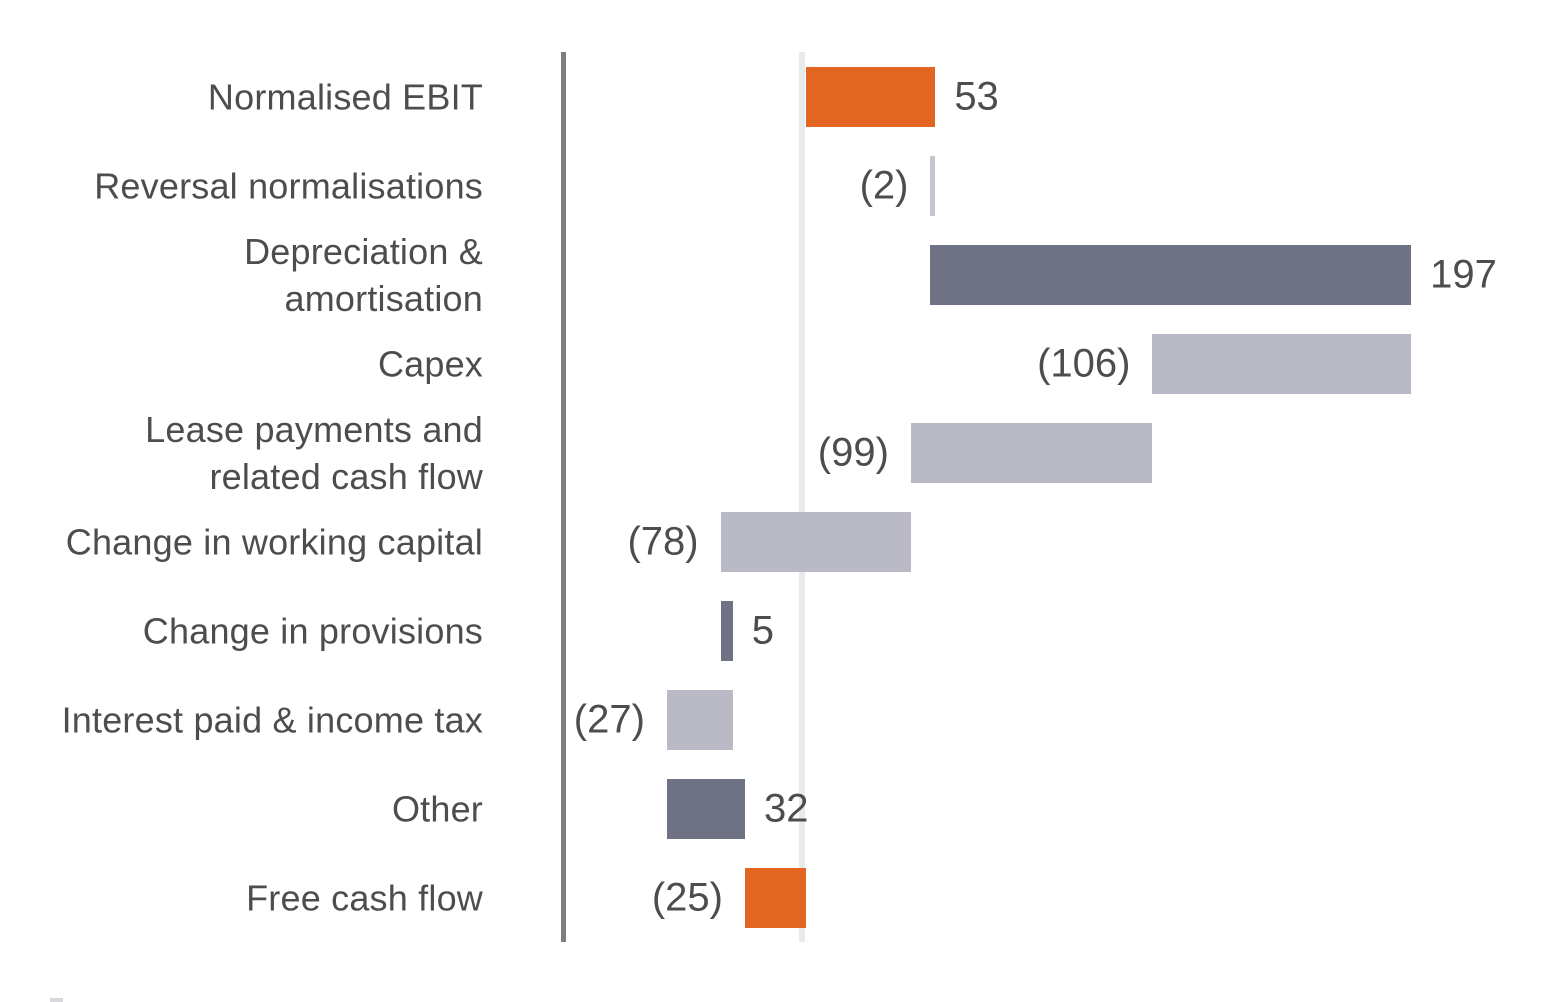  What do you see at coordinates (871, 96) in the screenshot?
I see `bar-normalised-ebit` at bounding box center [871, 96].